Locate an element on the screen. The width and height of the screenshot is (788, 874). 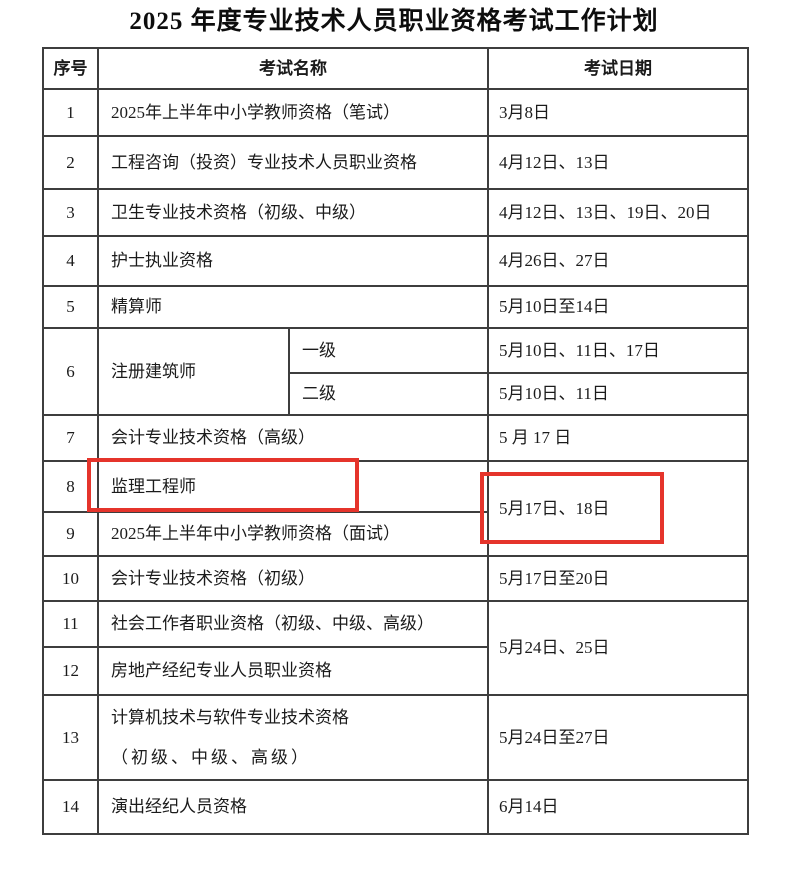
cell-exam-level: 二级 is located at coordinates (388, 394).